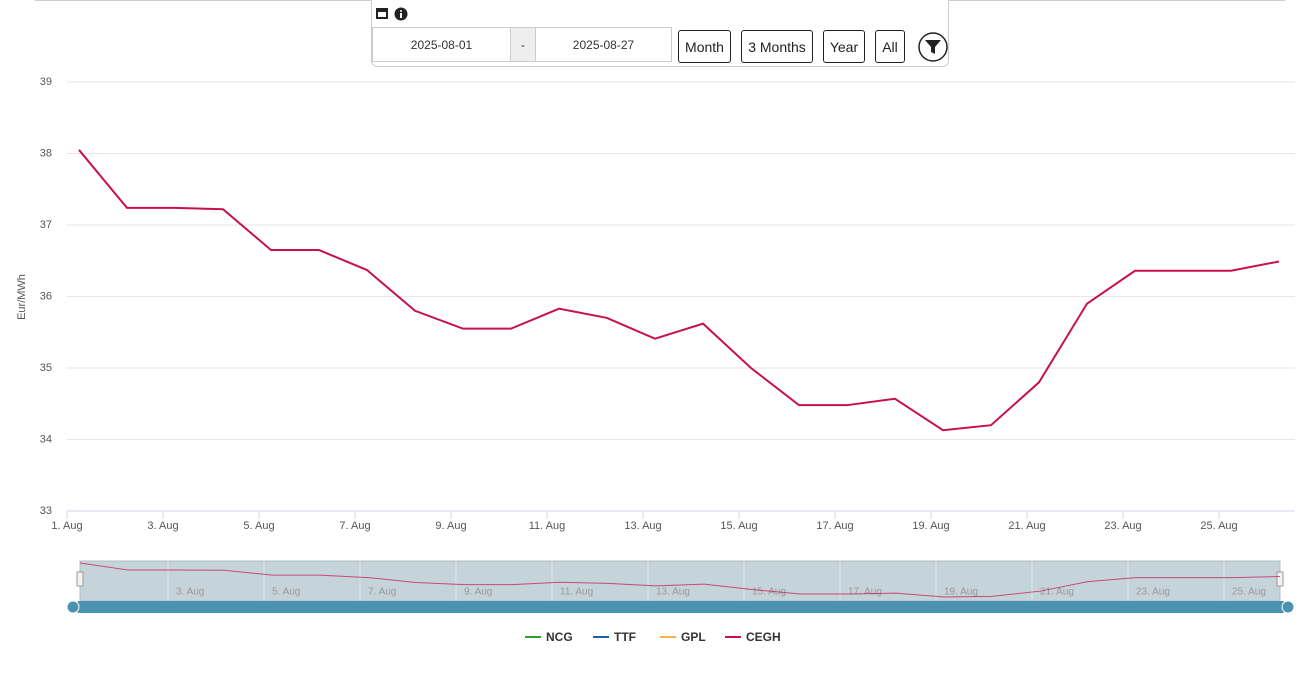 The height and width of the screenshot is (688, 1305). Describe the element at coordinates (576, 592) in the screenshot. I see `navigator-label: 11. Aug` at that location.